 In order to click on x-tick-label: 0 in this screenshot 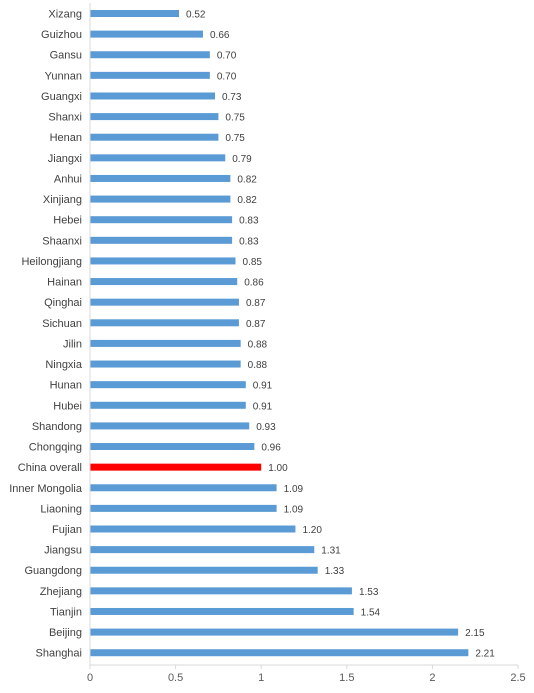, I will do `click(90, 678)`.